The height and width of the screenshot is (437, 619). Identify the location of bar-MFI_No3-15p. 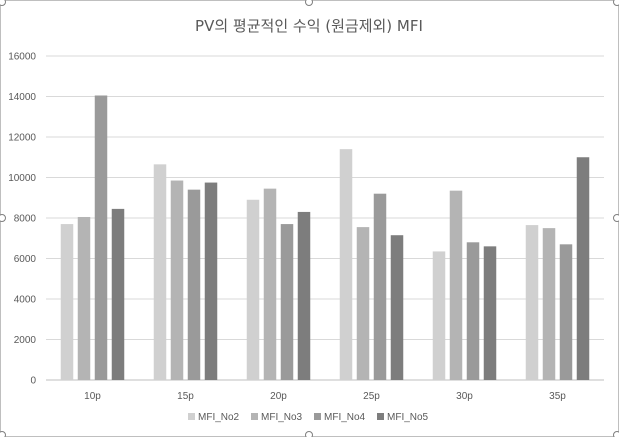
(177, 280).